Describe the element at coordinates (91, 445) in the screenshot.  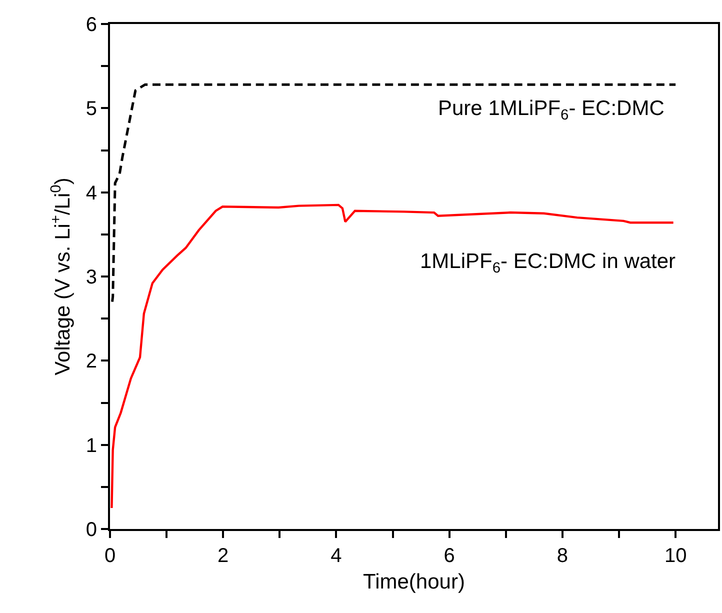
I see `y-tick-label: 1` at that location.